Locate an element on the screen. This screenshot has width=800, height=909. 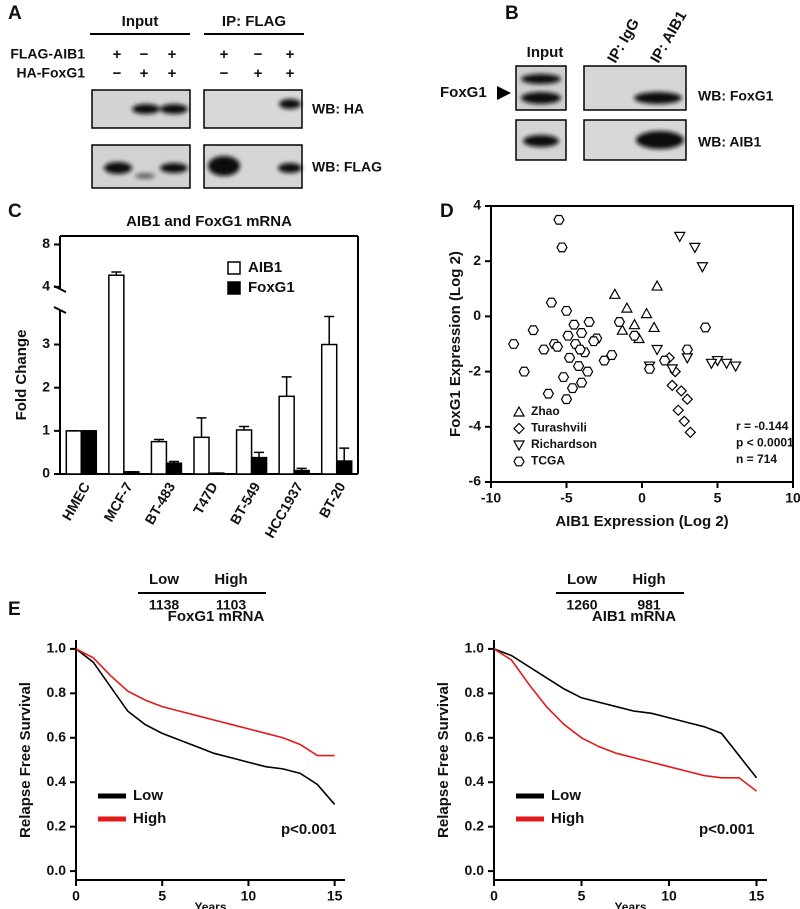
y-tick-label: -4 is located at coordinates (475, 426).